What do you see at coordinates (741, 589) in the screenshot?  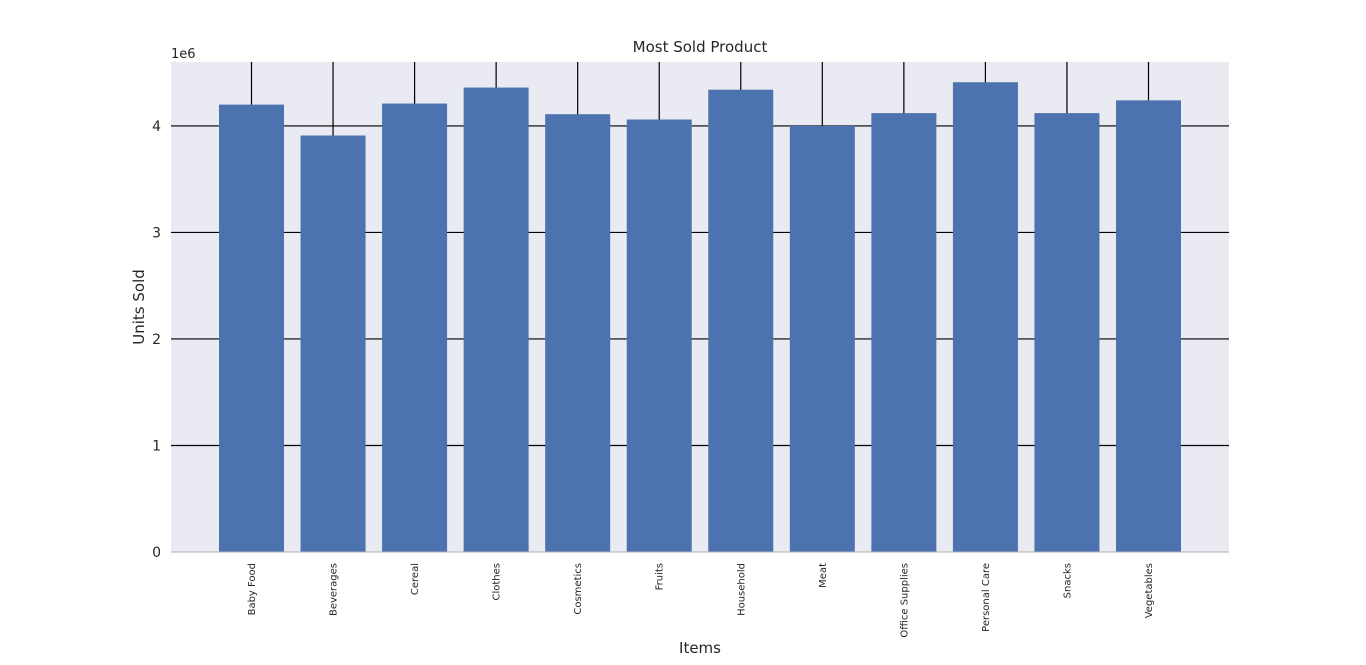 I see `x-tick-label: Household` at bounding box center [741, 589].